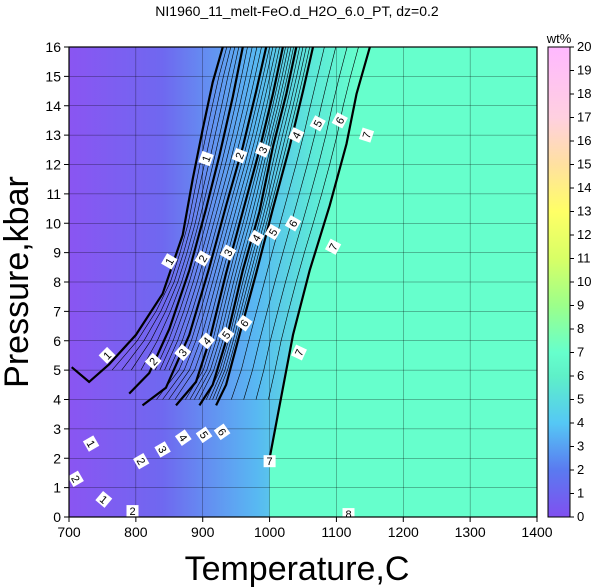 This screenshot has width=594, height=587. Describe the element at coordinates (305, 528) in the screenshot. I see `x-axis: 700 800 900 1000 1100 1200 1300 1400` at that location.